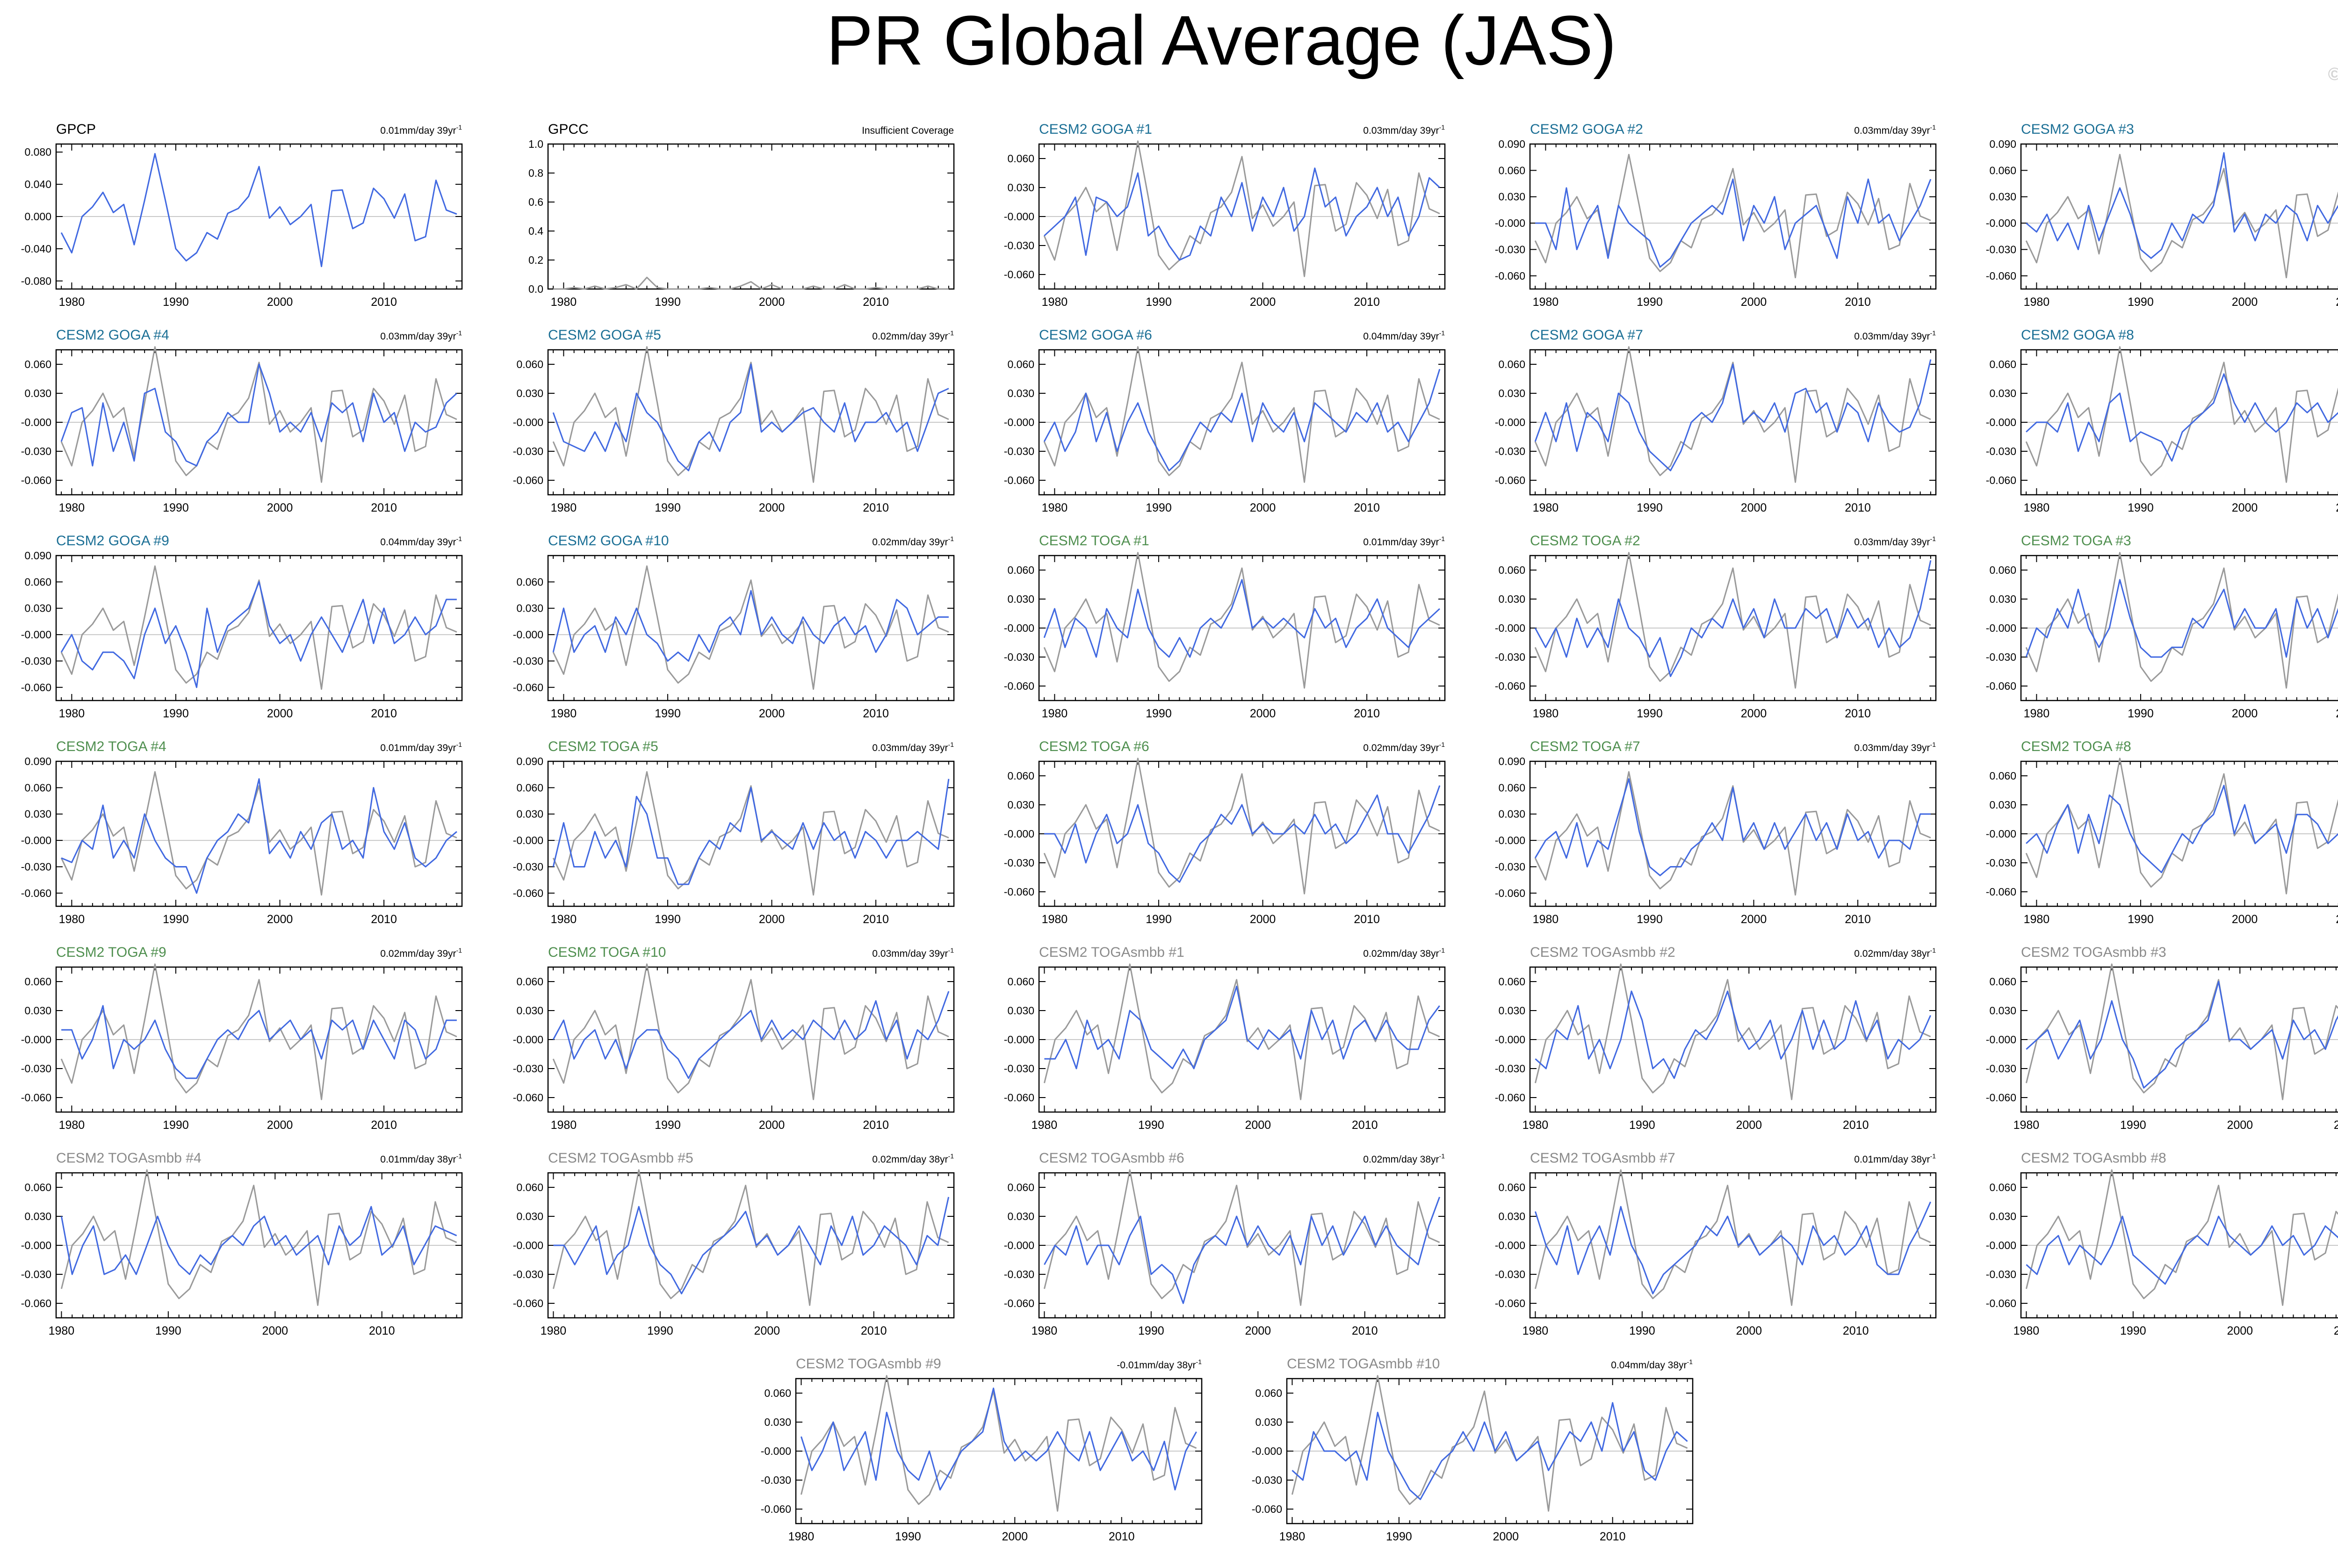 This screenshot has height=1568, width=2338. Describe the element at coordinates (1095, 335) in the screenshot. I see `panel-8-title: CESM2 GOGA #6` at that location.